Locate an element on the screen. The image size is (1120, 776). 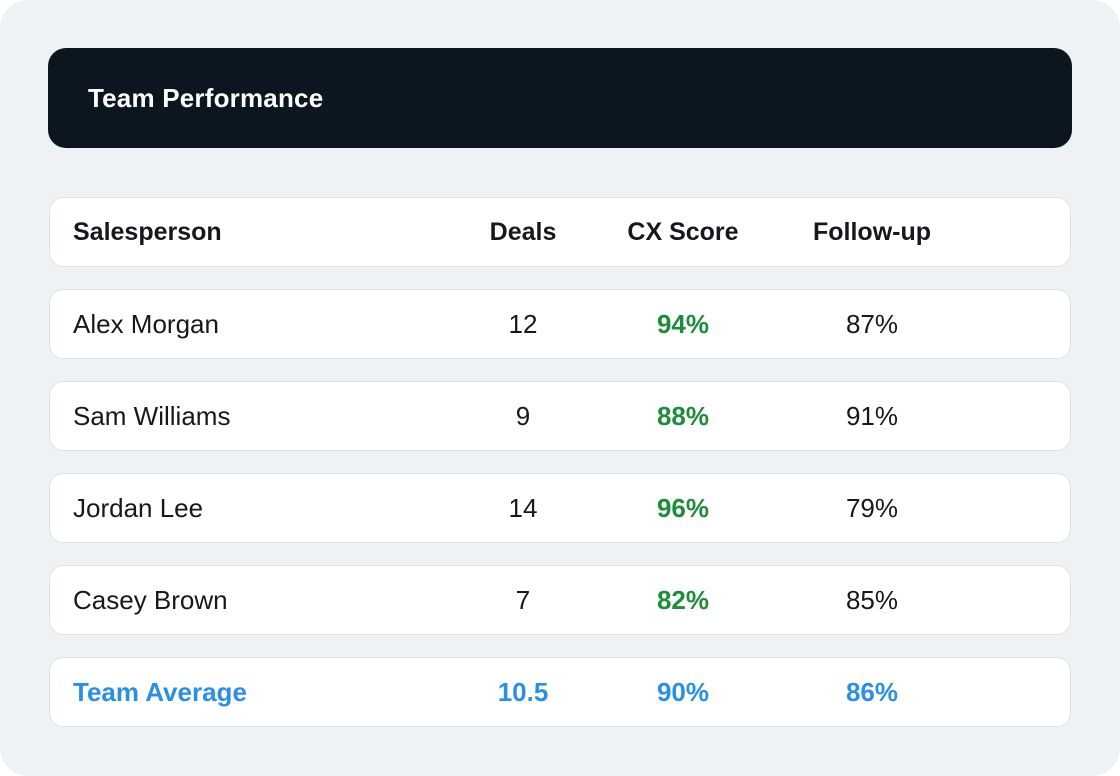
average-cx-score-value: 90% is located at coordinates (683, 692).